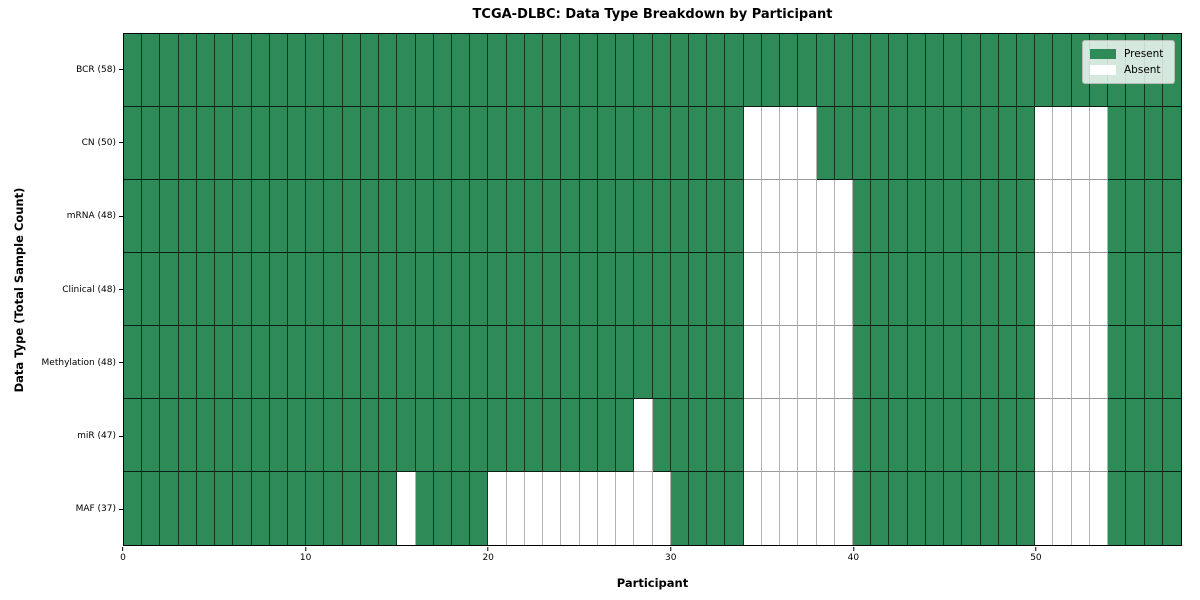  Describe the element at coordinates (1142, 70) in the screenshot. I see `legend-label: Absent` at that location.